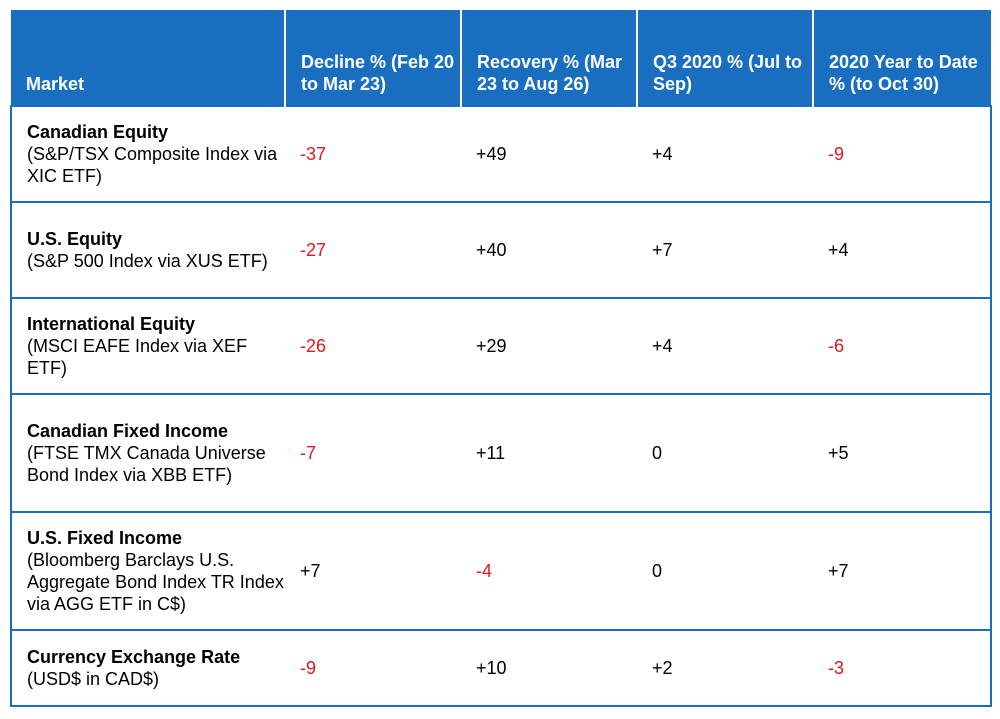 The width and height of the screenshot is (1000, 719). I want to click on market-name: Canadian Fixed Income, so click(128, 431).